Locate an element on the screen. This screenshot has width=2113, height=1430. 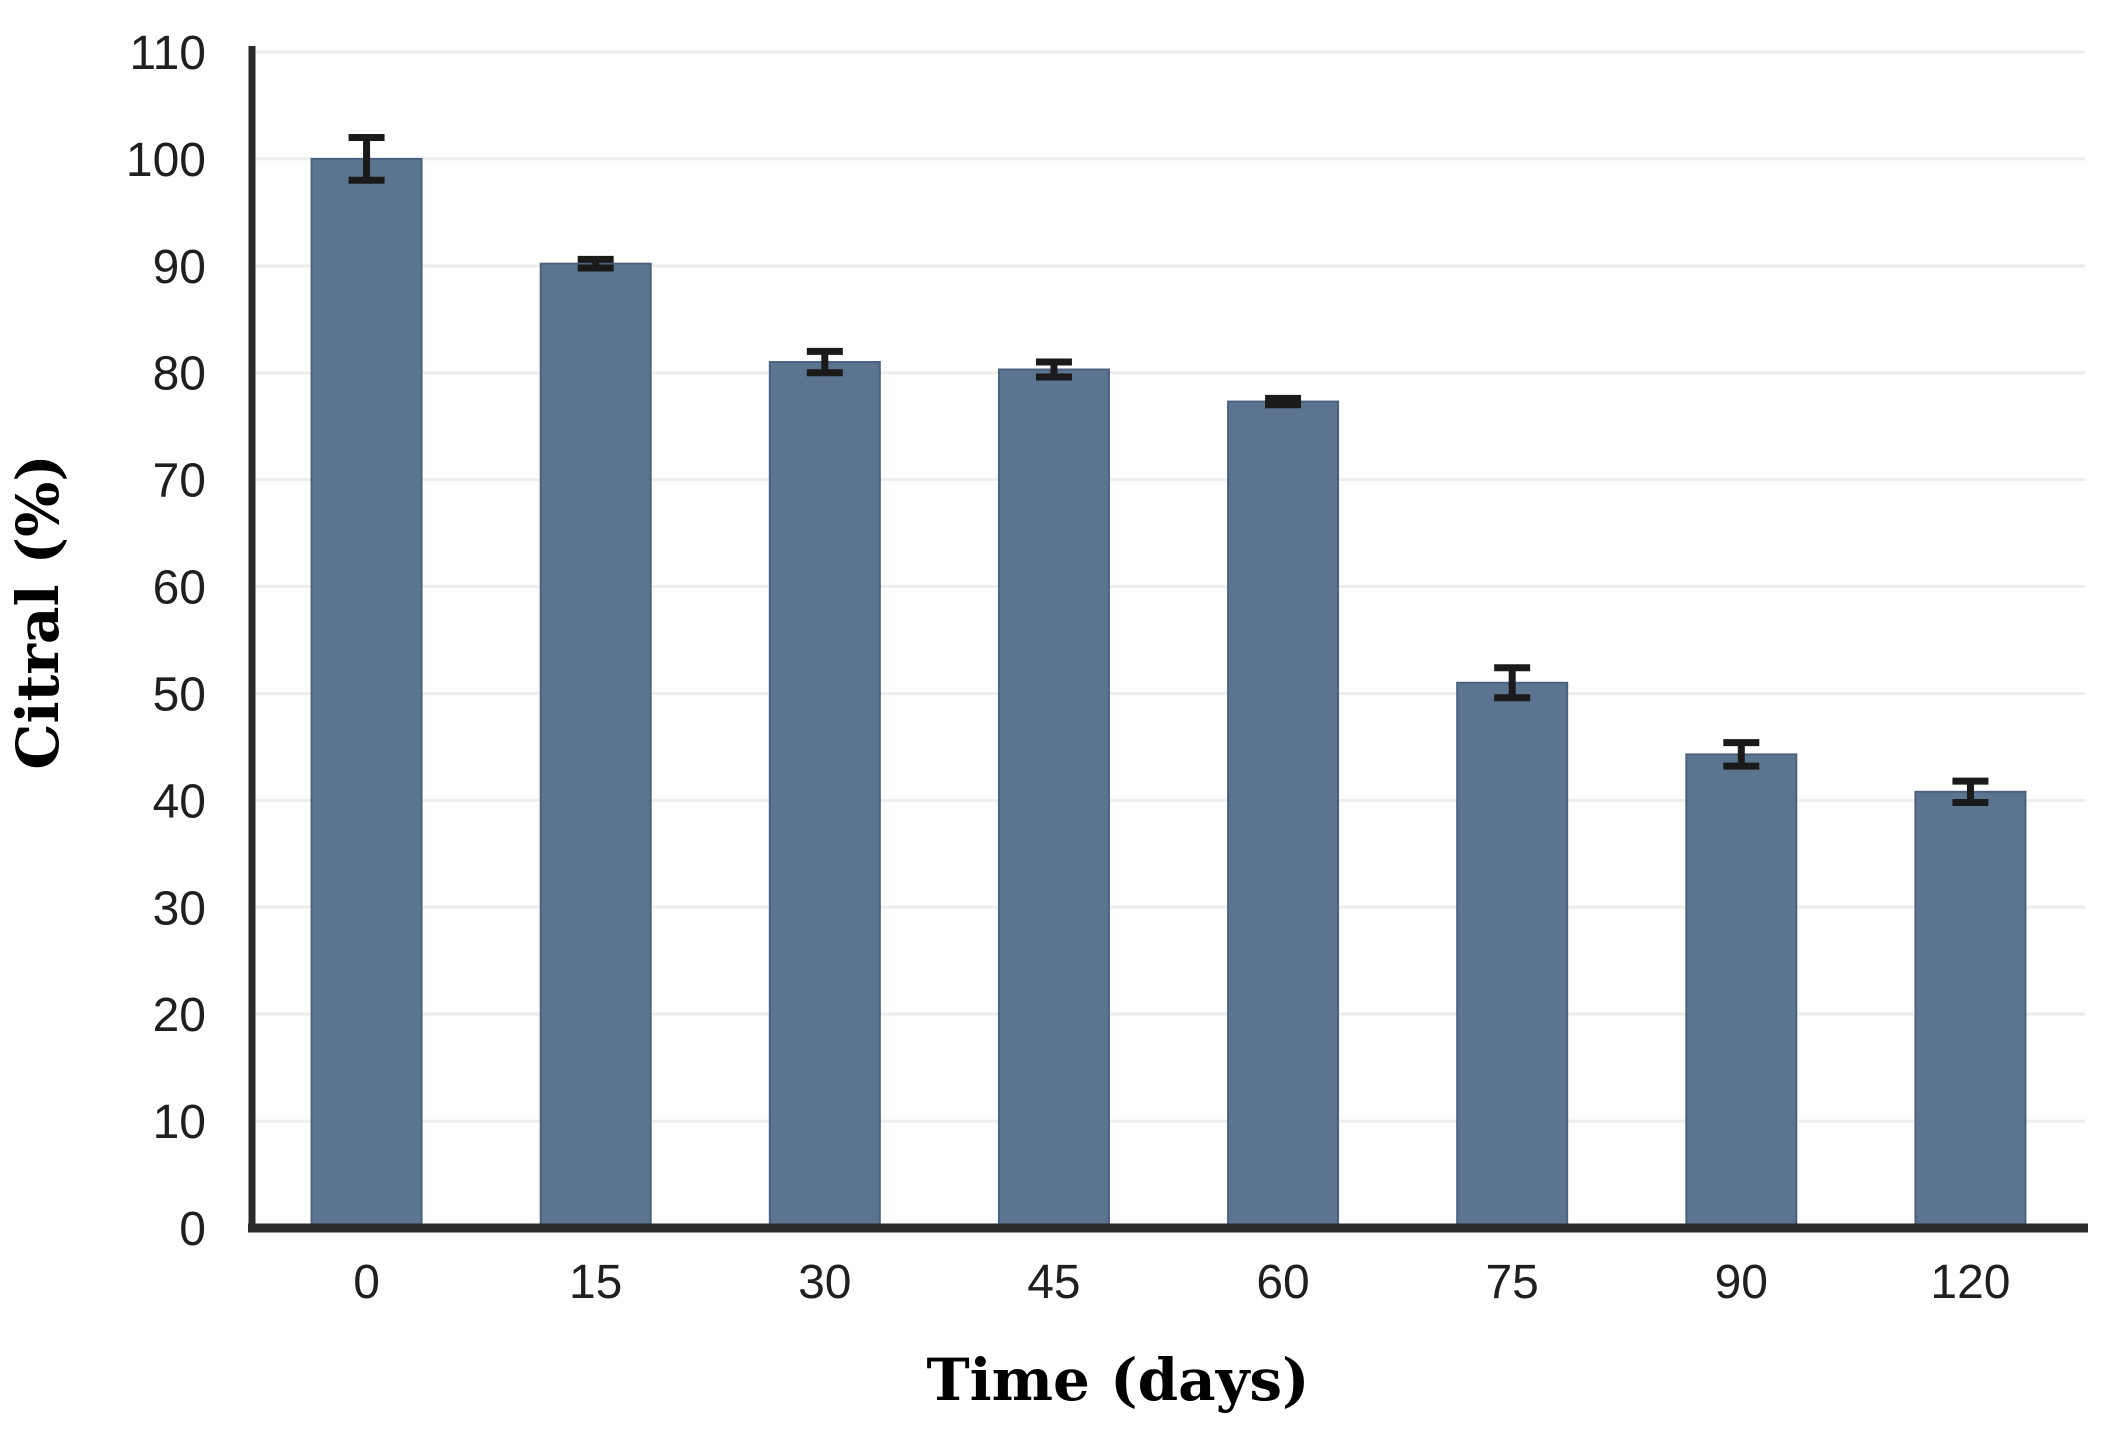
y-tick-label-20: 20 is located at coordinates (179, 1015).